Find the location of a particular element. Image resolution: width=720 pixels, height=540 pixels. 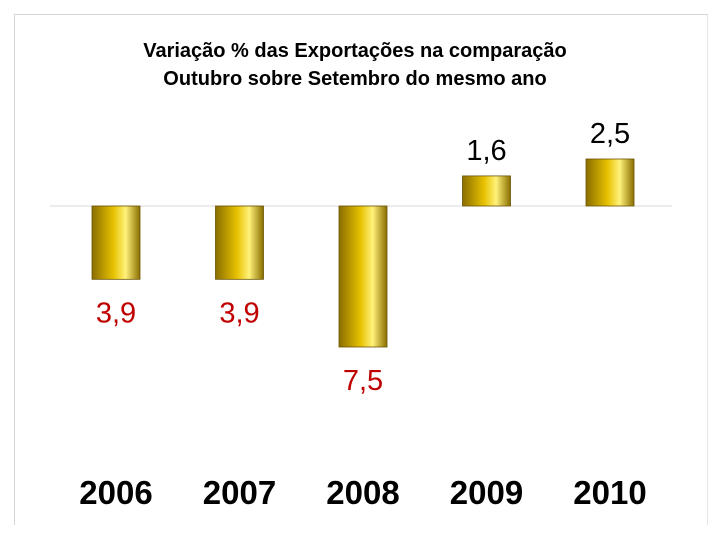

bar-2010 is located at coordinates (610, 182).